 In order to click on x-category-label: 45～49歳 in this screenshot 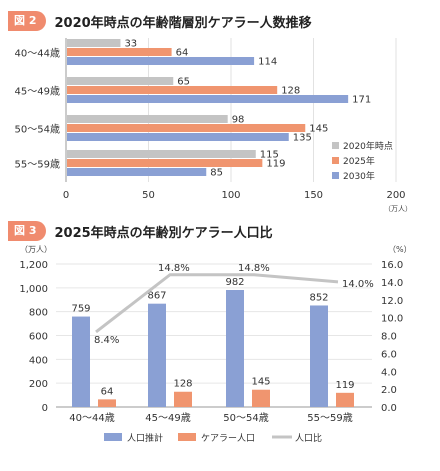, I will do `click(167, 418)`.